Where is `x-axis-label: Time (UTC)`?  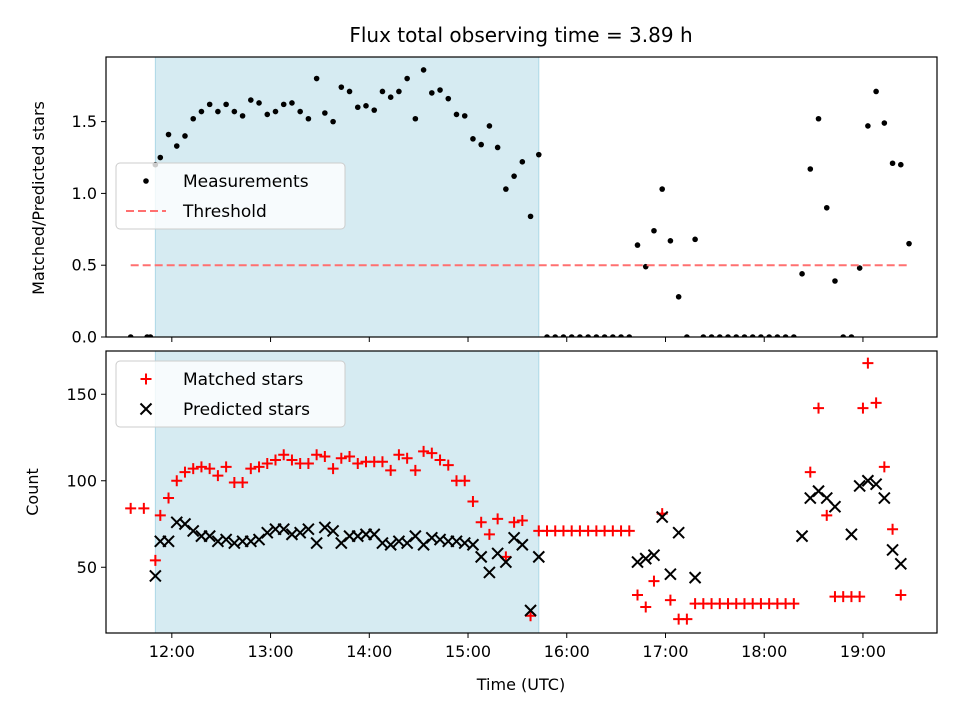
x-axis-label: Time (UTC) is located at coordinates (520, 684).